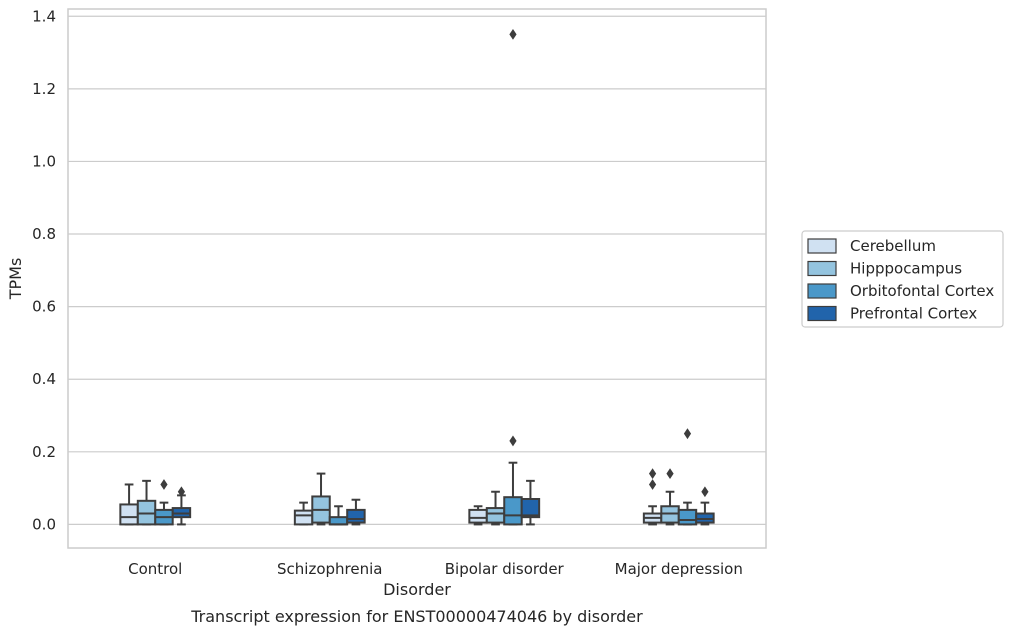 The width and height of the screenshot is (1014, 634). I want to click on x-tick-label: Control, so click(155, 569).